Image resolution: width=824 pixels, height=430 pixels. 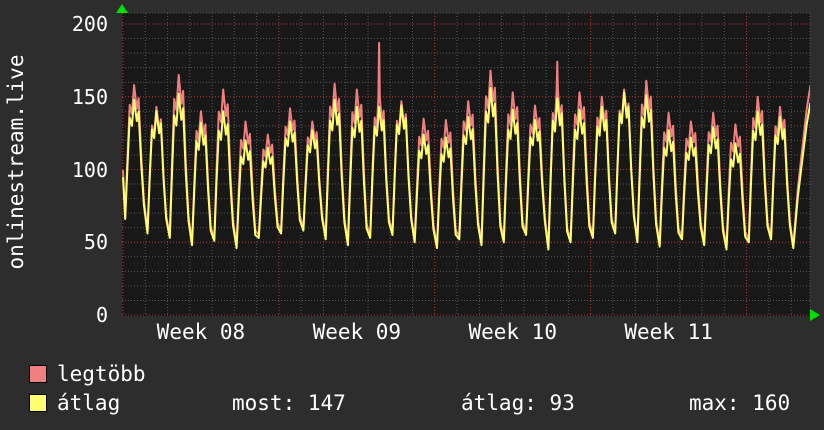 What do you see at coordinates (89, 24) in the screenshot?
I see `y-axis-tick-label: 200` at bounding box center [89, 24].